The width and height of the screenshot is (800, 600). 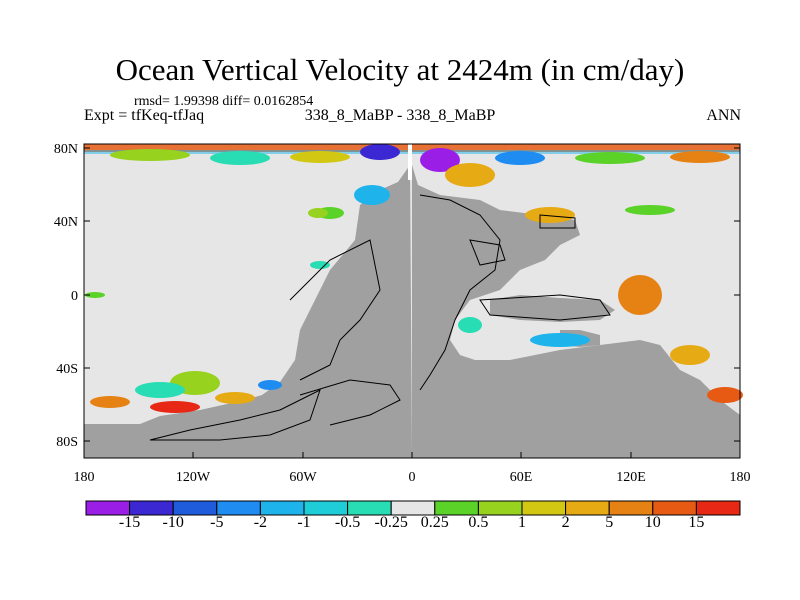 I want to click on colorbar-label: -0.5, so click(x=347, y=522).